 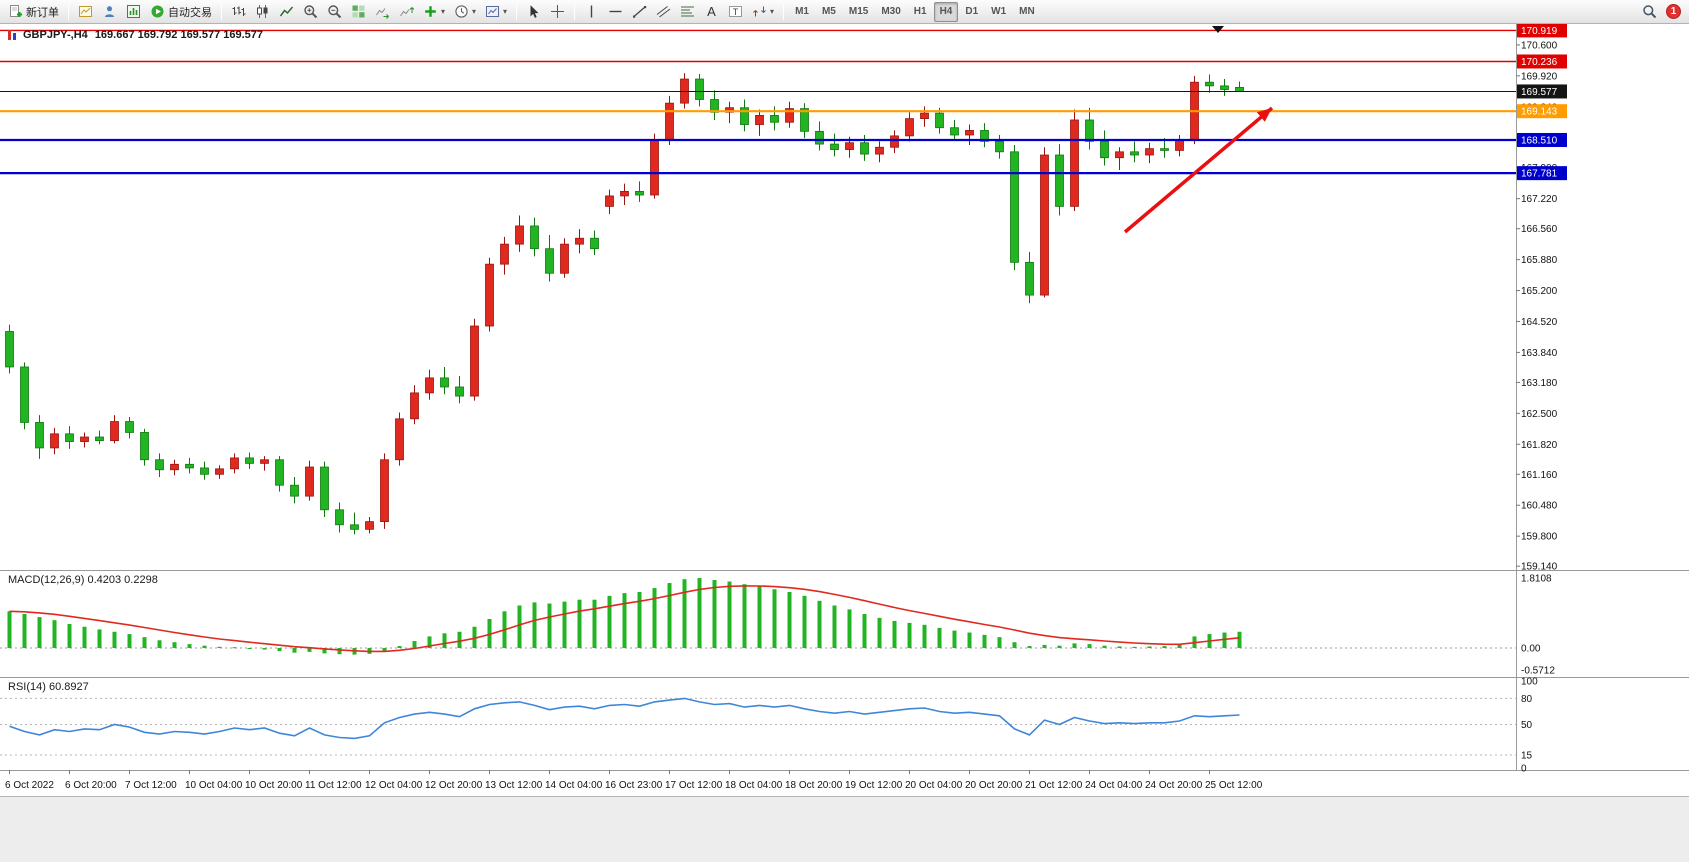 I want to click on new-order-button: 新订单, so click(x=33, y=12).